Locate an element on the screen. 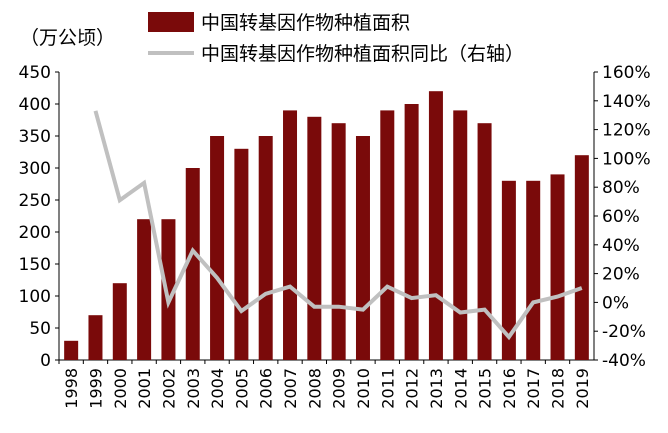 Image resolution: width=668 pixels, height=433 pixels. x-tick-label: 2001 is located at coordinates (144, 388).